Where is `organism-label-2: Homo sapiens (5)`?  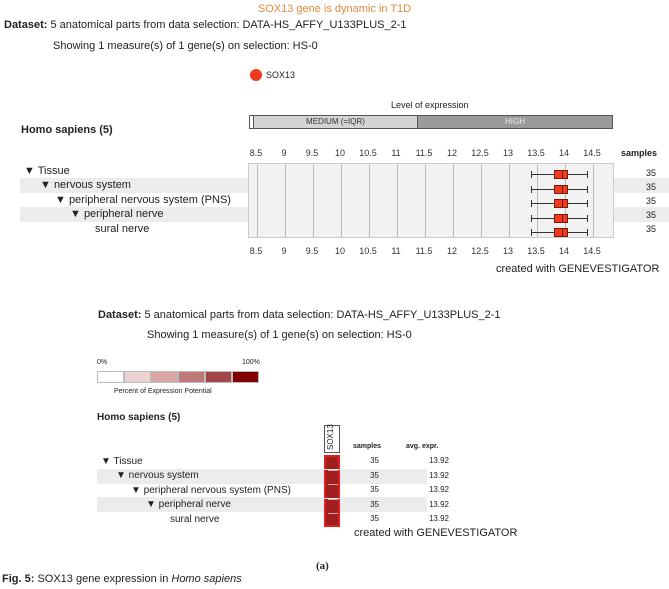 organism-label-2: Homo sapiens (5) is located at coordinates (139, 417).